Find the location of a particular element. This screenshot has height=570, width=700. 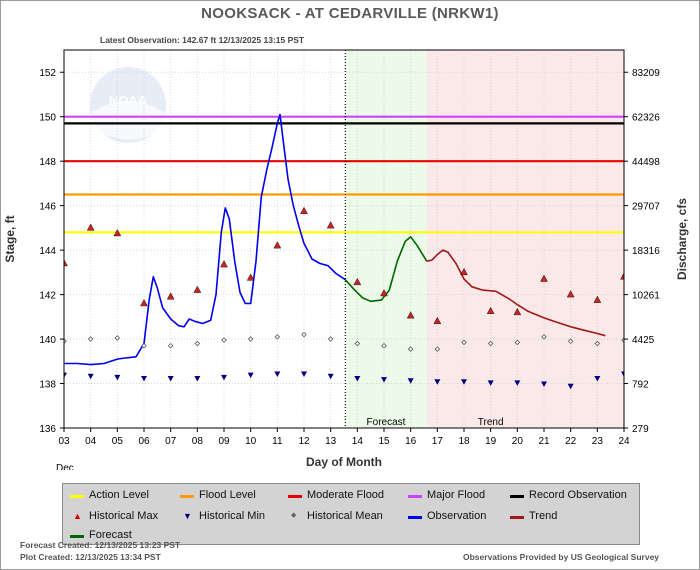

noaa-logo-watermark: NOAA is located at coordinates (128, 105).